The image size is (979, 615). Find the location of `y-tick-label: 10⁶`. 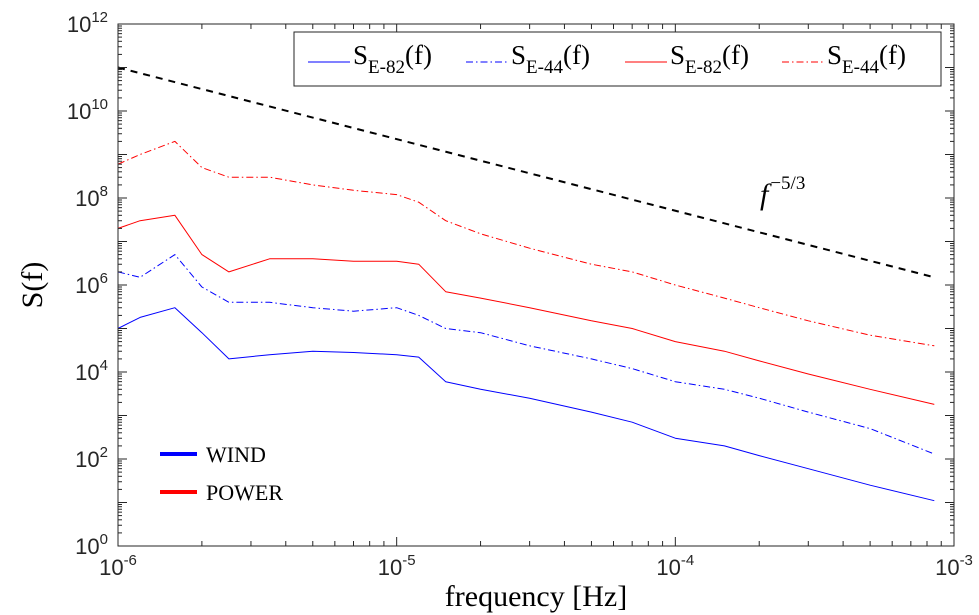

y-tick-label: 10⁶ is located at coordinates (91, 284).